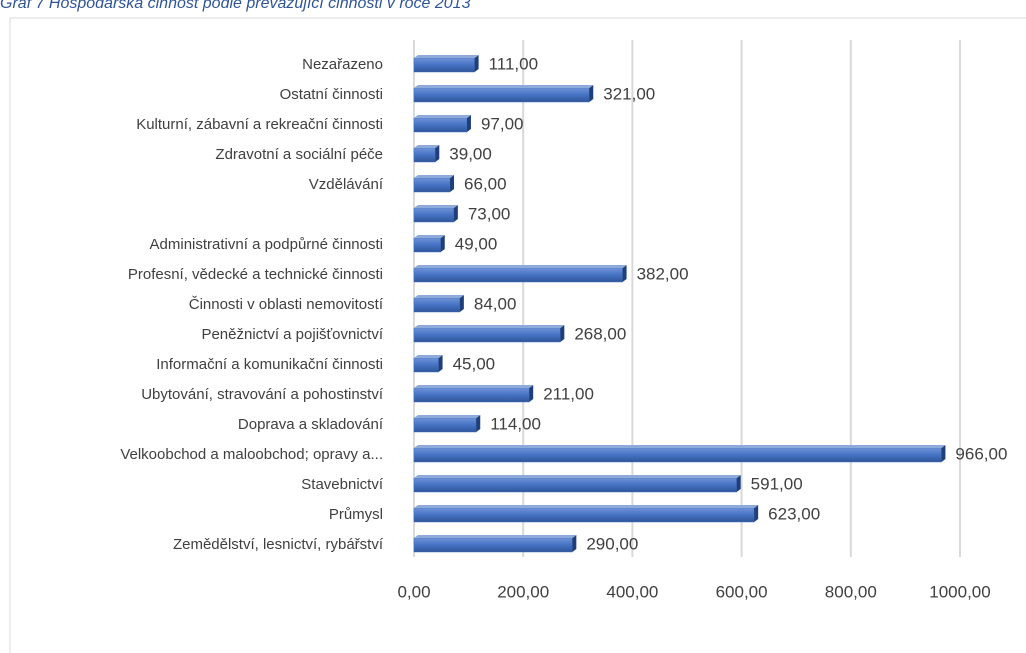  Describe the element at coordinates (959, 591) in the screenshot. I see `x-tick-label: 1000,00` at that location.